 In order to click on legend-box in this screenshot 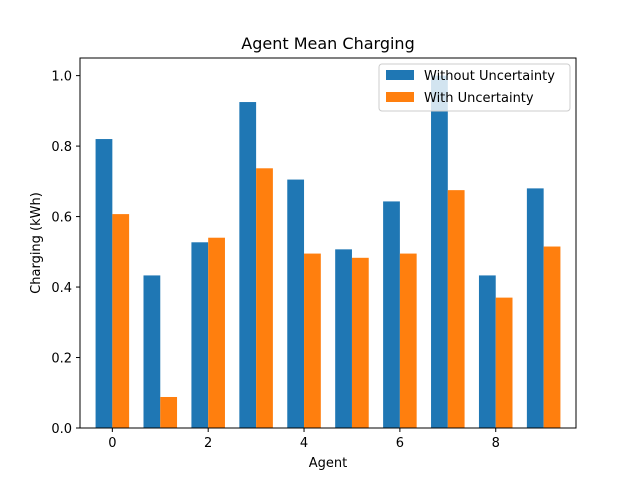, I will do `click(474, 87)`.